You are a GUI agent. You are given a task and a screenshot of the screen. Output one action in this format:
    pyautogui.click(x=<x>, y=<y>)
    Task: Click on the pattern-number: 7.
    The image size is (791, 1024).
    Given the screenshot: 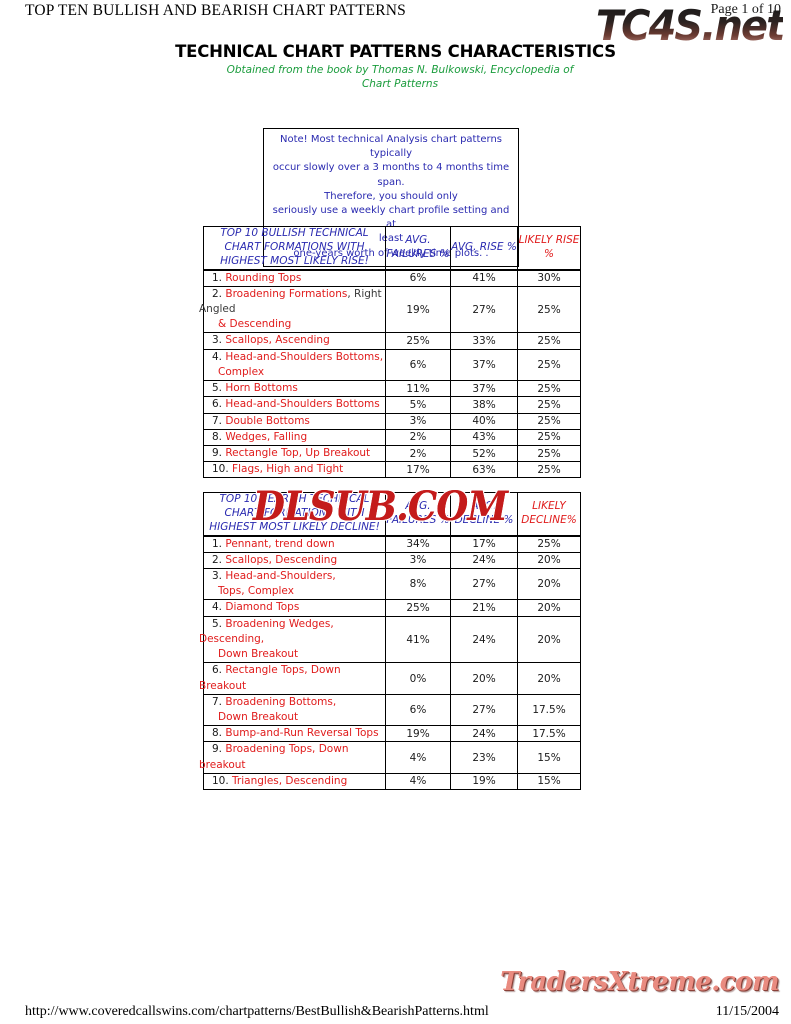 What is the action you would take?
    pyautogui.click(x=219, y=701)
    